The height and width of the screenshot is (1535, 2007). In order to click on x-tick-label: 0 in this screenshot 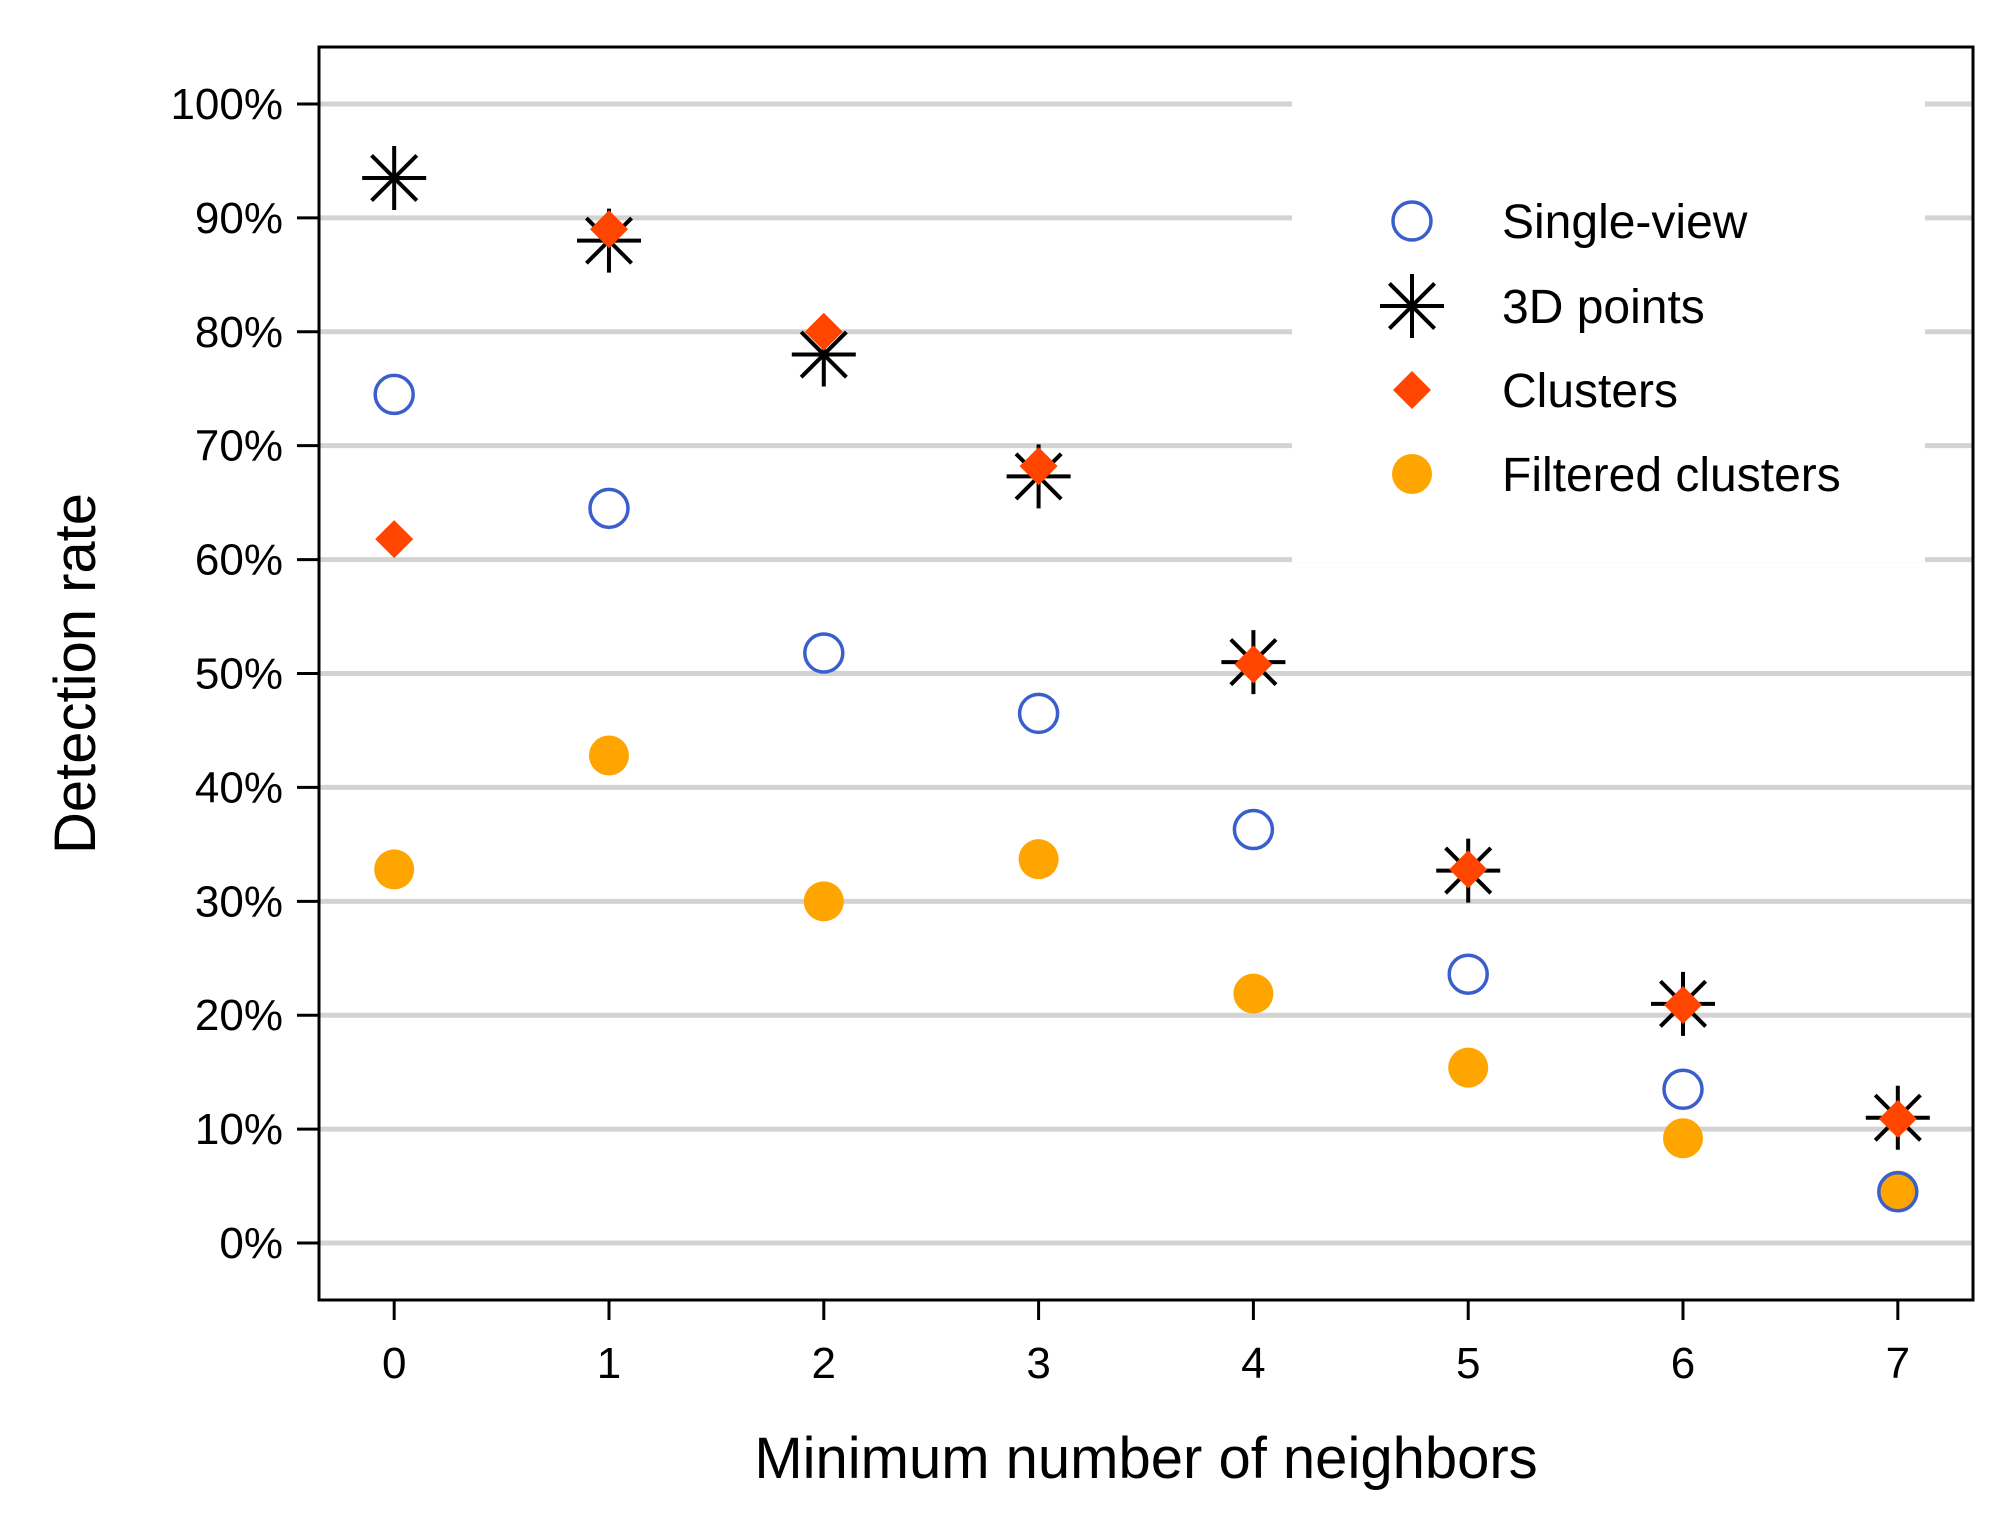, I will do `click(394, 1363)`.